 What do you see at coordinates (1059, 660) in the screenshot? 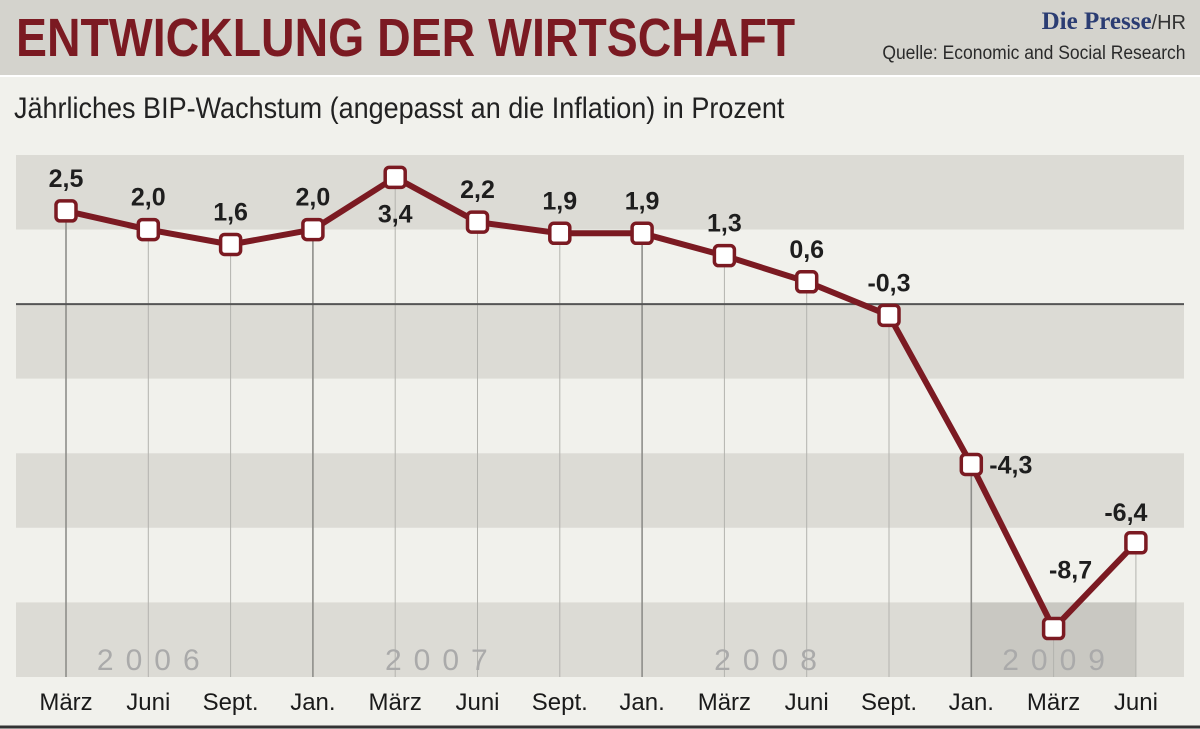
I see `year-label-2009: 2009` at bounding box center [1059, 660].